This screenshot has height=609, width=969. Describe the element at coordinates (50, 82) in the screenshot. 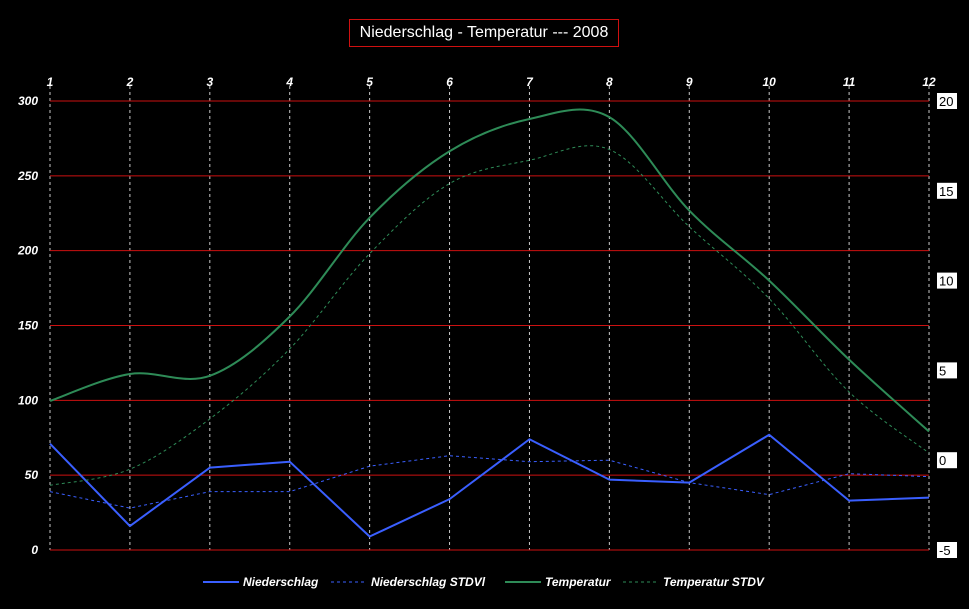

I see `x-tick-label: 1` at that location.